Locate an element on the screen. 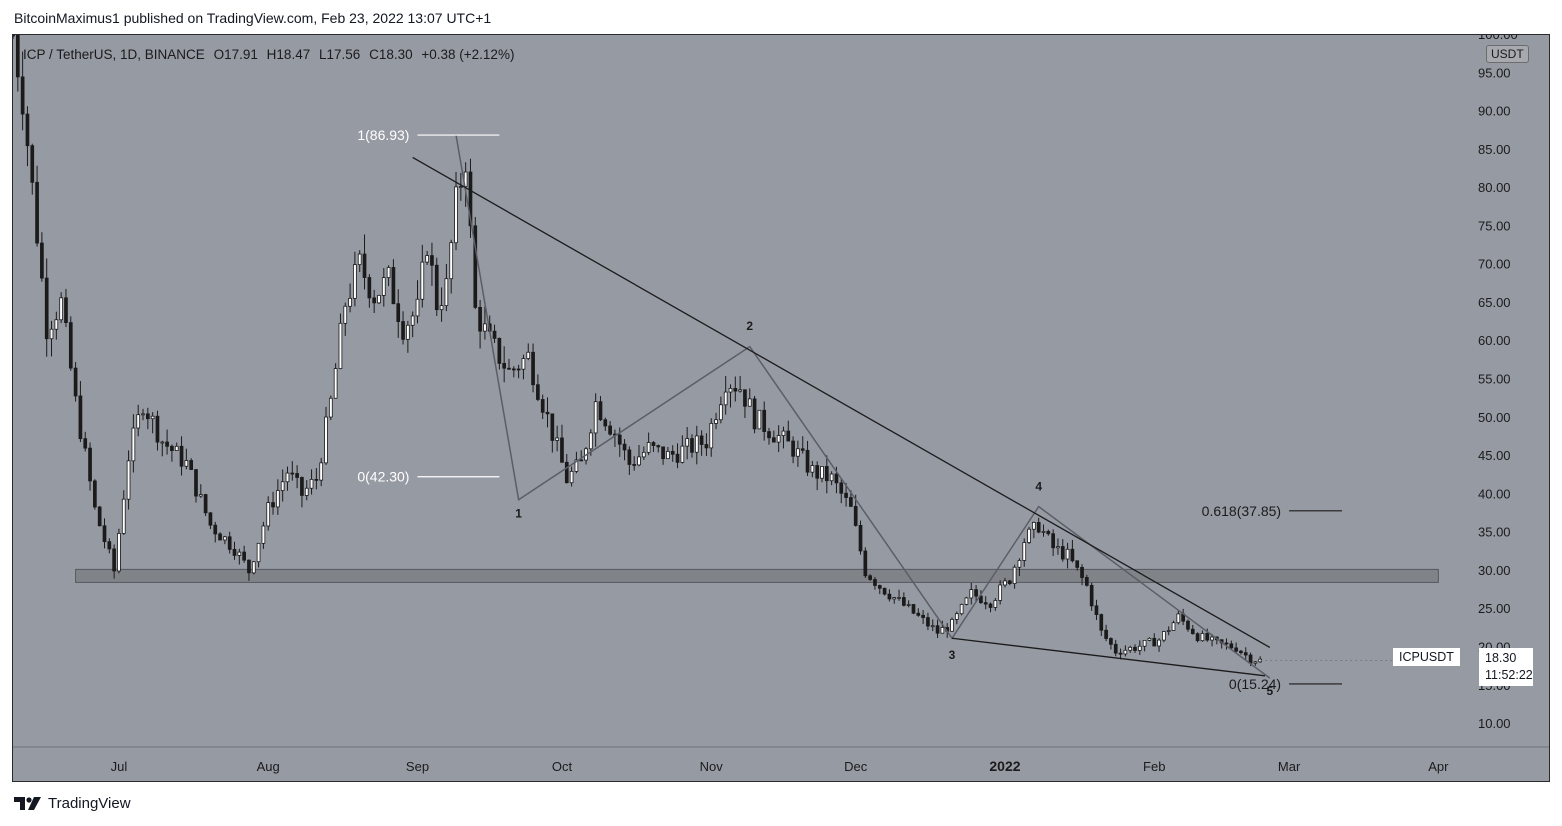  low-value: 17.56 is located at coordinates (343, 54).